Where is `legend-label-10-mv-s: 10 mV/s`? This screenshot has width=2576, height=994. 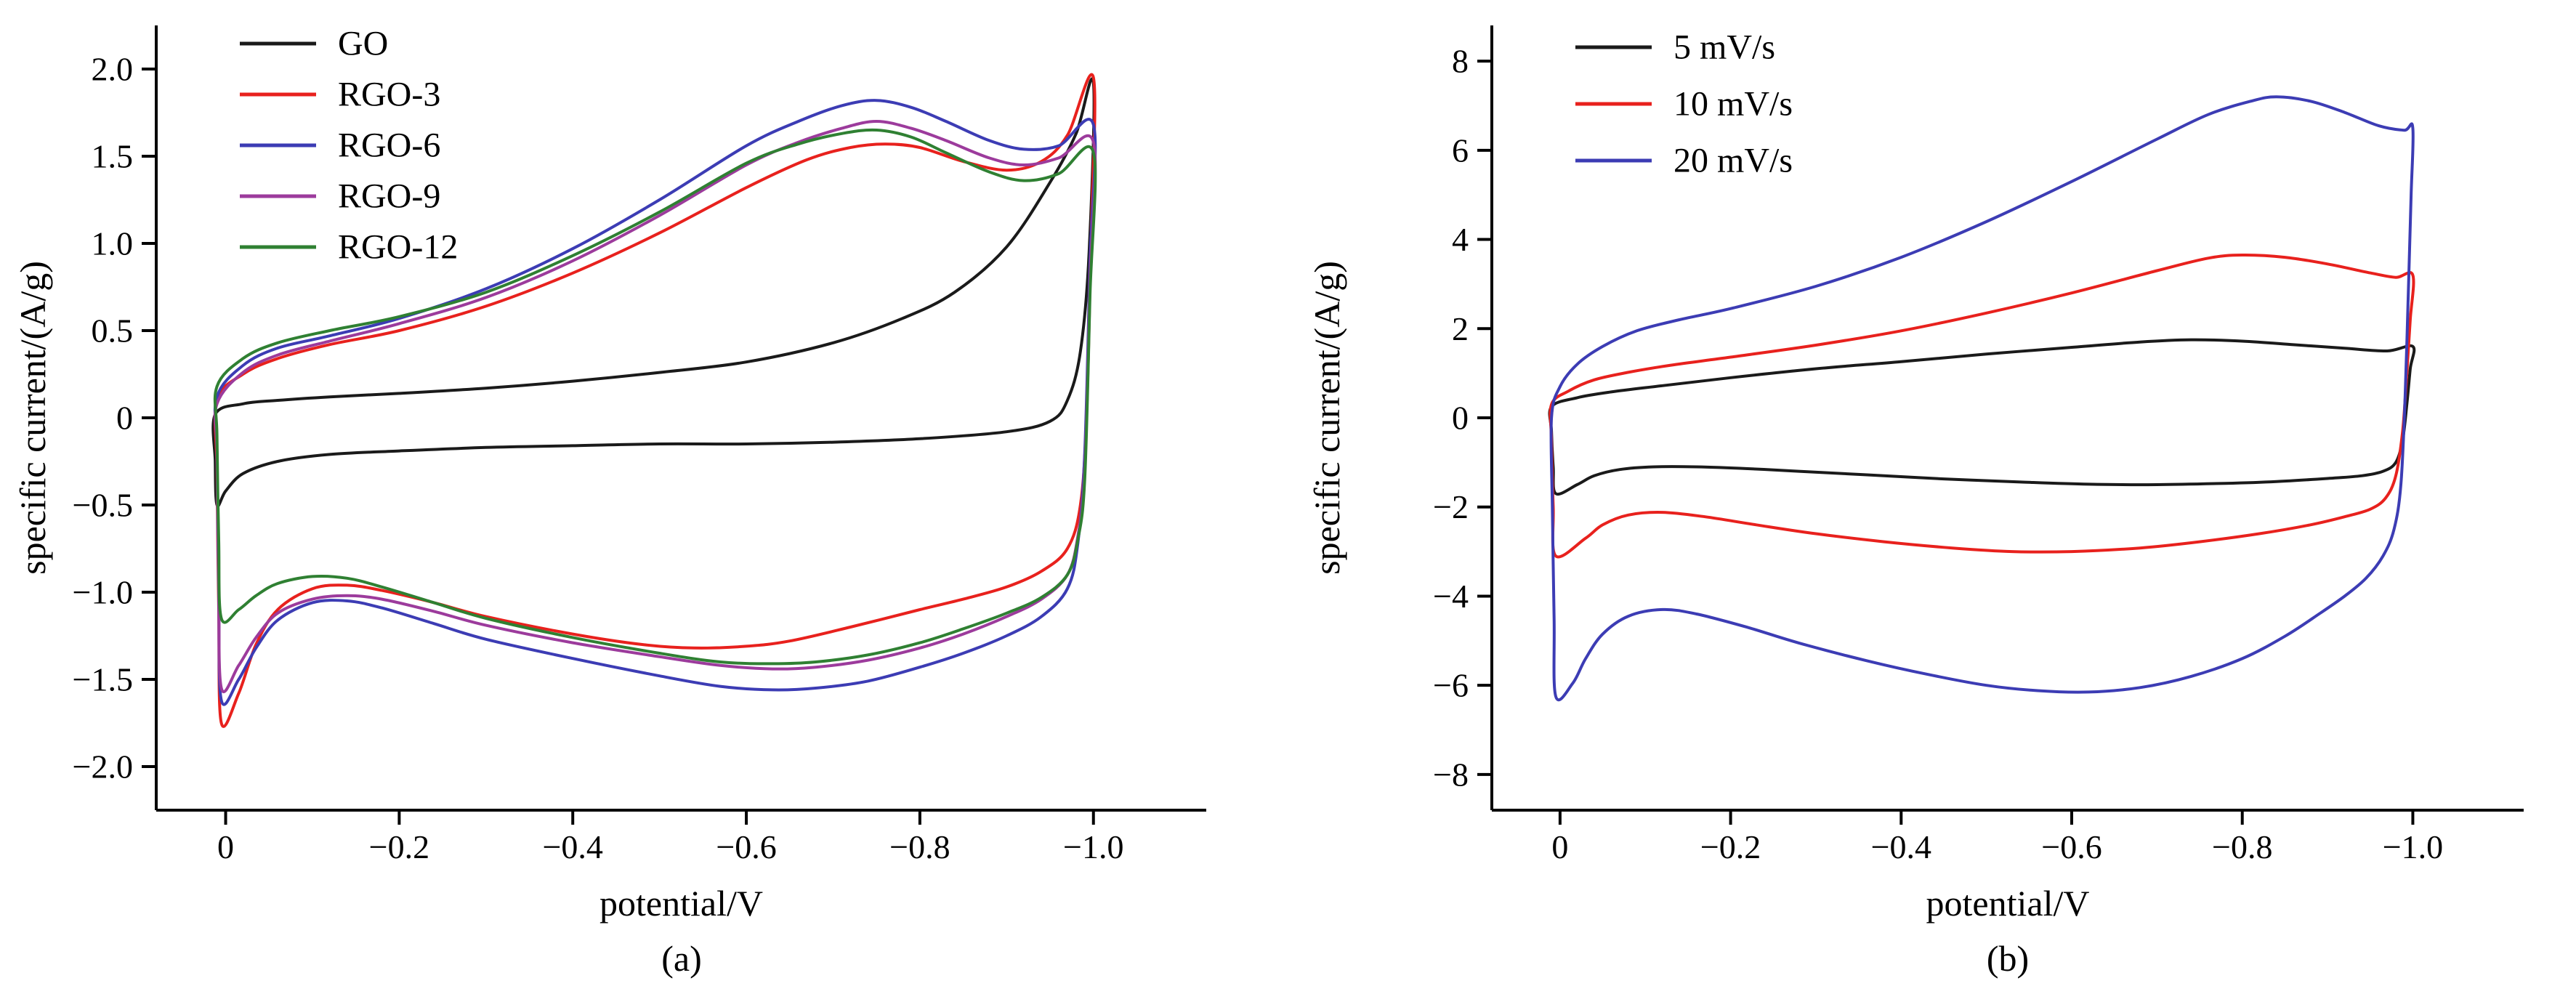 legend-label-10-mv-s: 10 mV/s is located at coordinates (1733, 104).